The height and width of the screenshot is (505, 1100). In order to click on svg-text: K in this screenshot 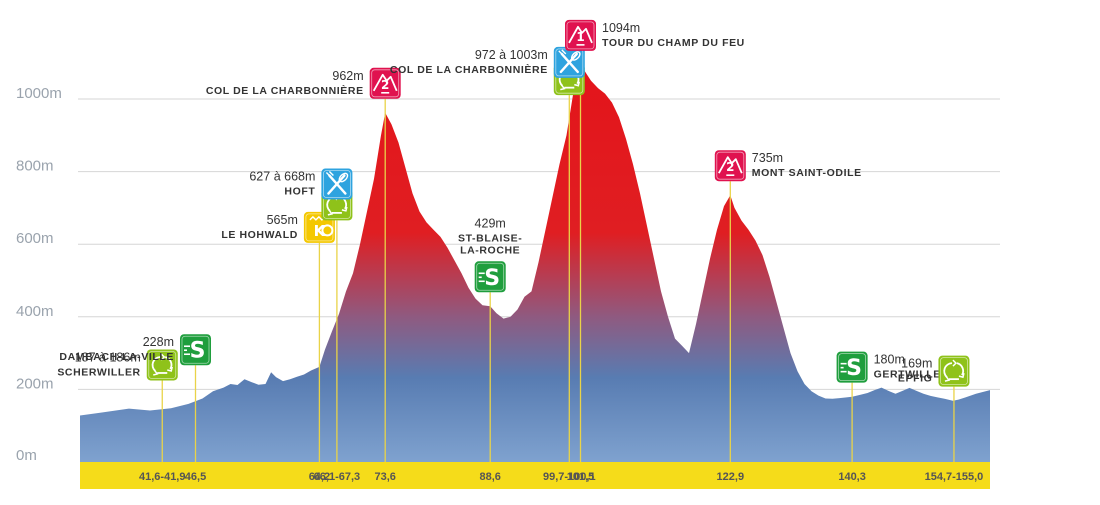, I will do `click(320, 231)`.